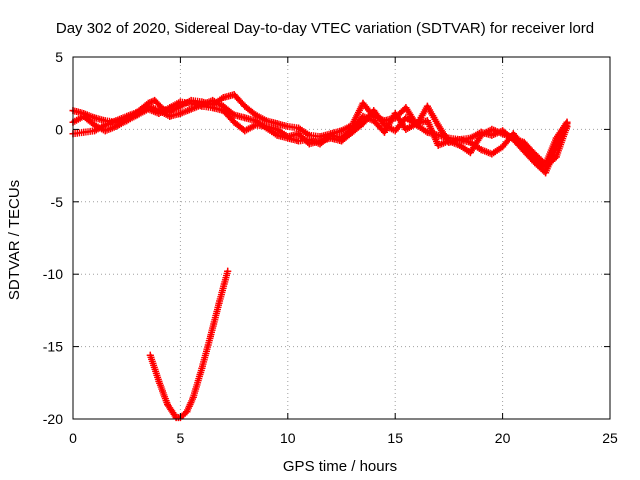  What do you see at coordinates (53, 347) in the screenshot?
I see `y-tick-label: -15` at bounding box center [53, 347].